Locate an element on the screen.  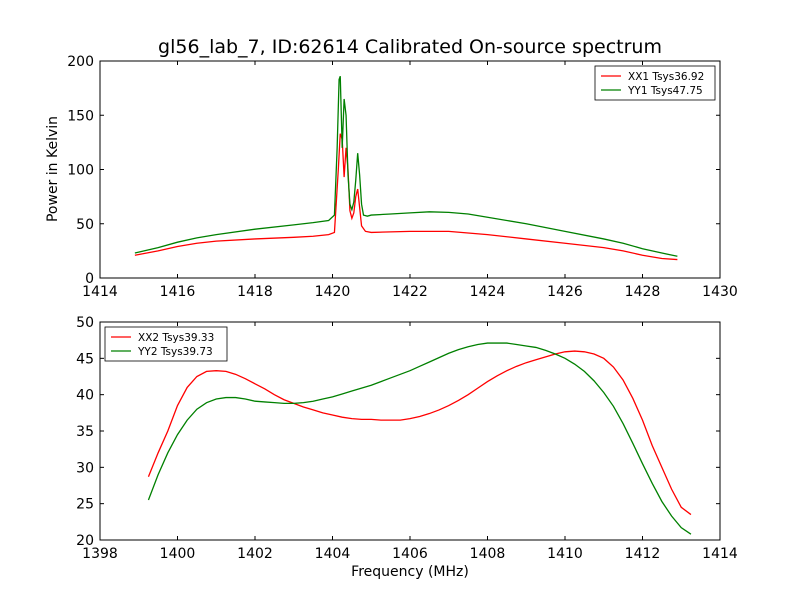
legend: XX2 Tsys39.33 YY2 Tsys39.73 is located at coordinates (166, 344).